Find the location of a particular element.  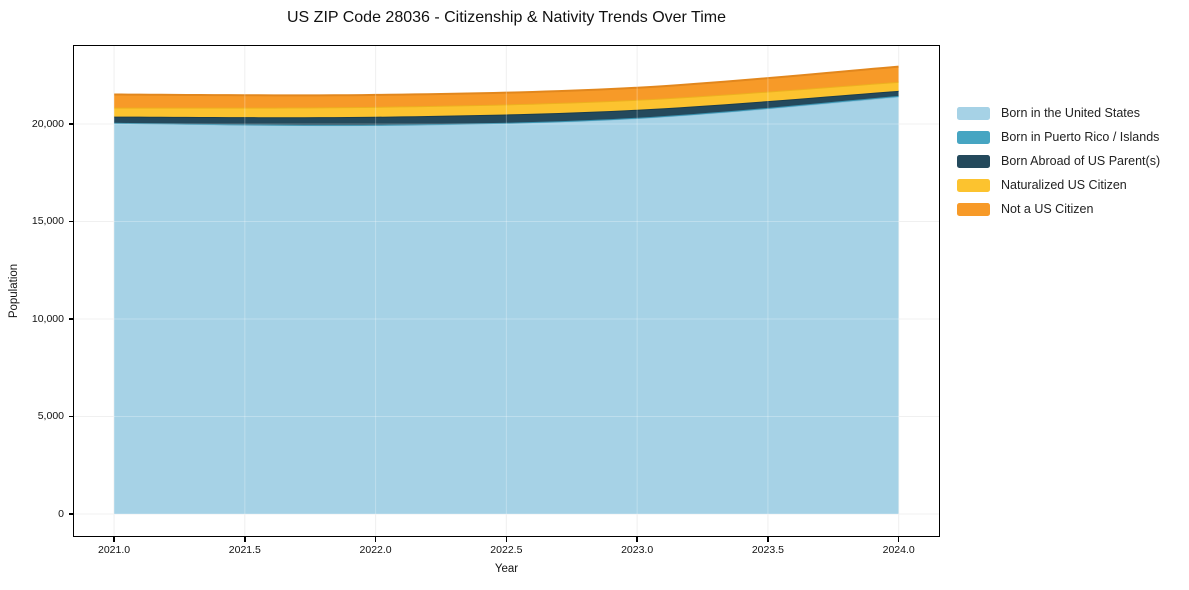

x-tick-label: 2024.0 is located at coordinates (898, 550).